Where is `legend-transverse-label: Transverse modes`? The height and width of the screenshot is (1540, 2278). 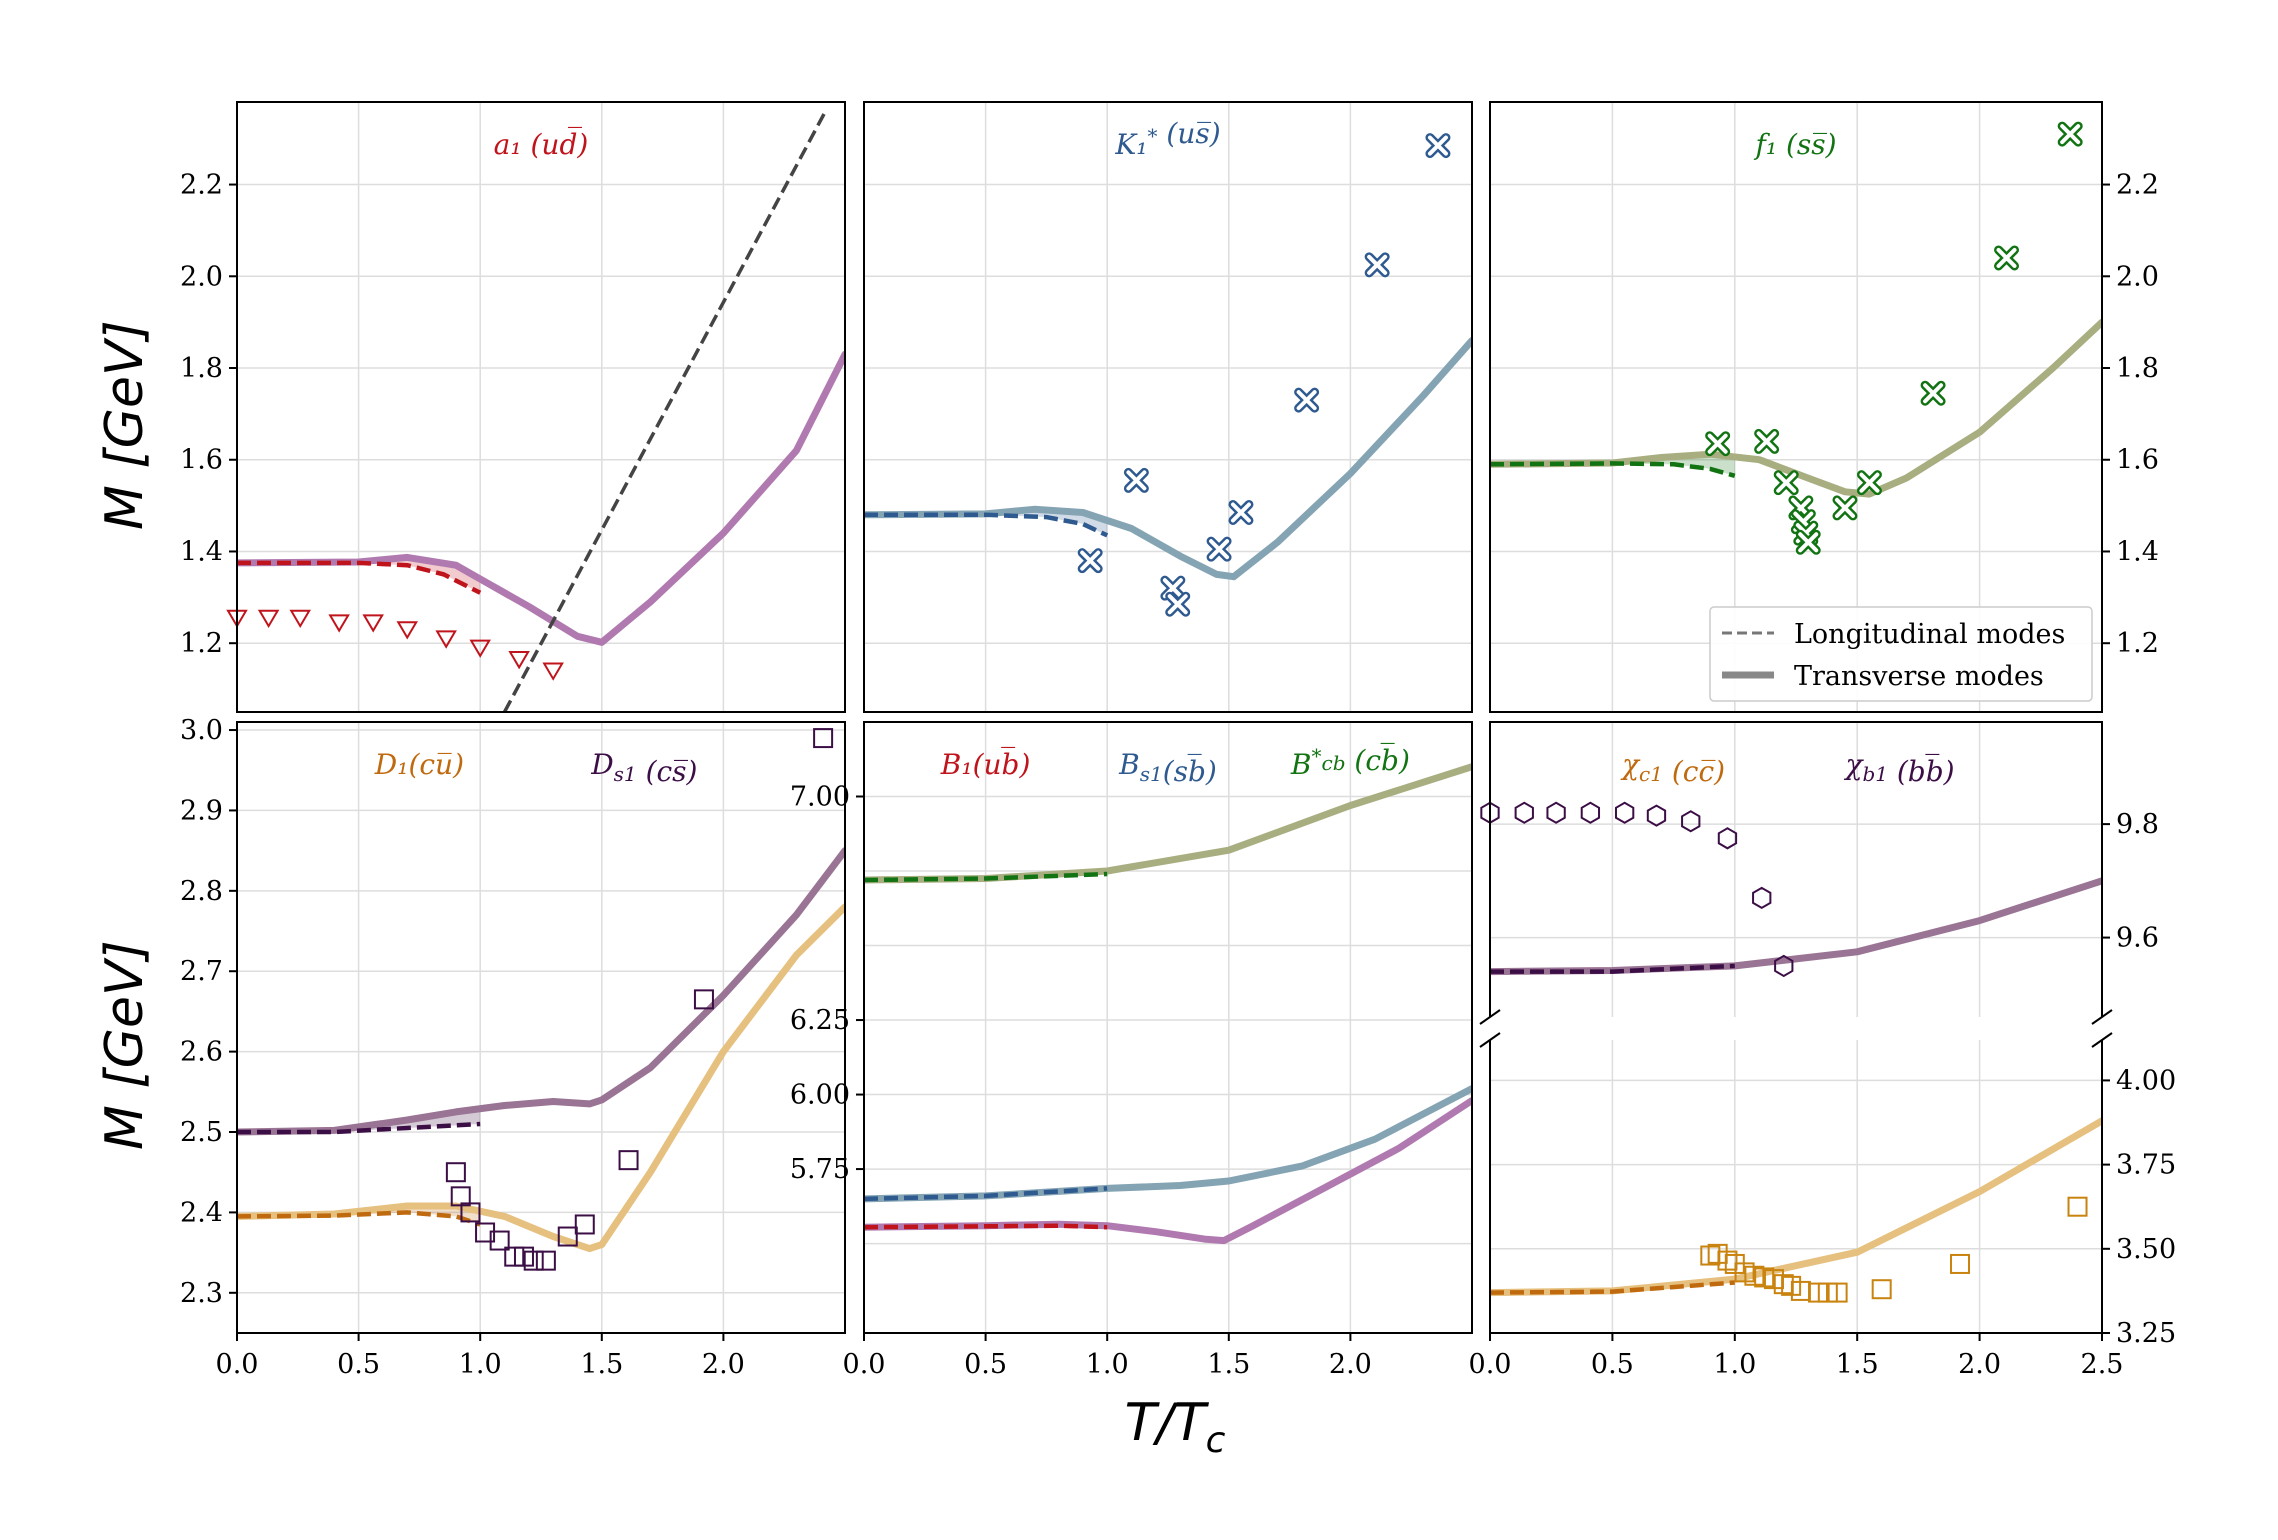
legend-transverse-label: Transverse modes is located at coordinates (1919, 676).